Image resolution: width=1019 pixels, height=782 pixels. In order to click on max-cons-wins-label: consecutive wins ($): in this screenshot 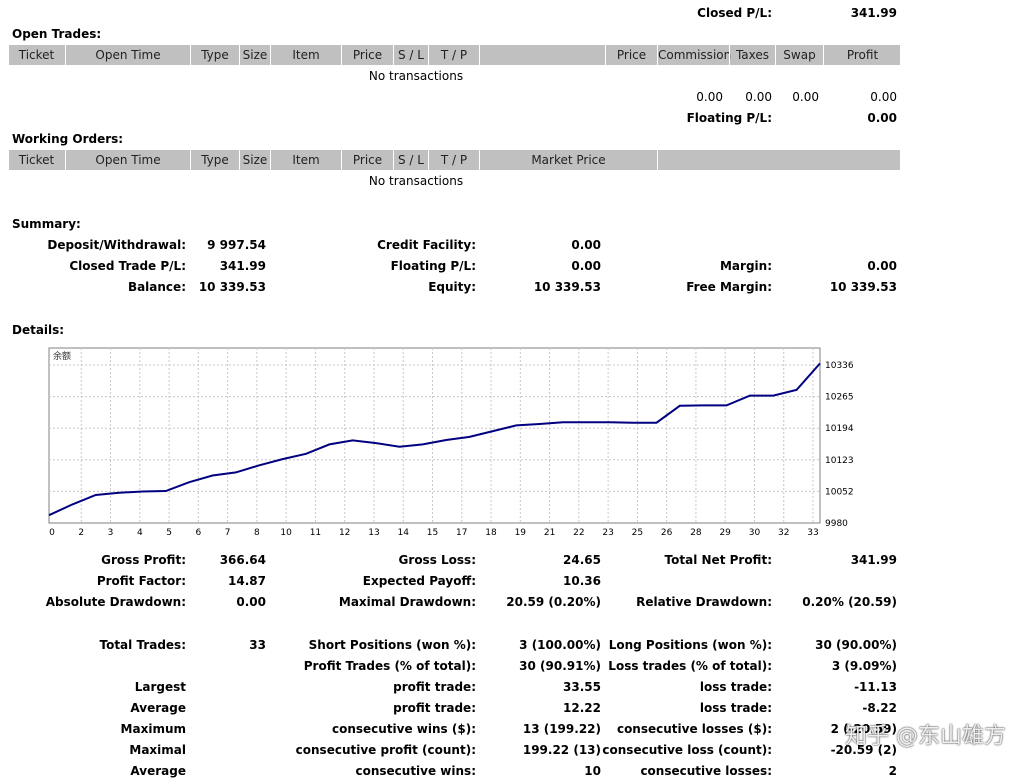, I will do `click(403, 729)`.